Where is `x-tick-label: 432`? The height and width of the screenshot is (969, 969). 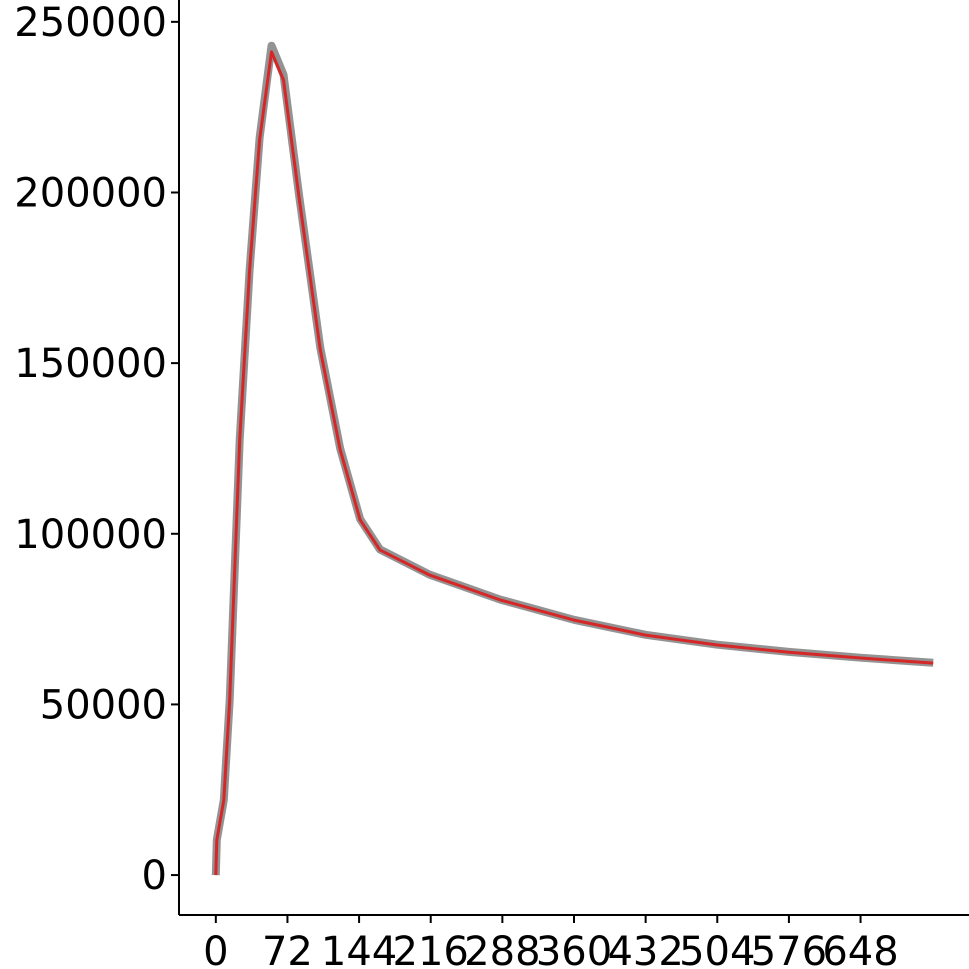 x-tick-label: 432 is located at coordinates (645, 949).